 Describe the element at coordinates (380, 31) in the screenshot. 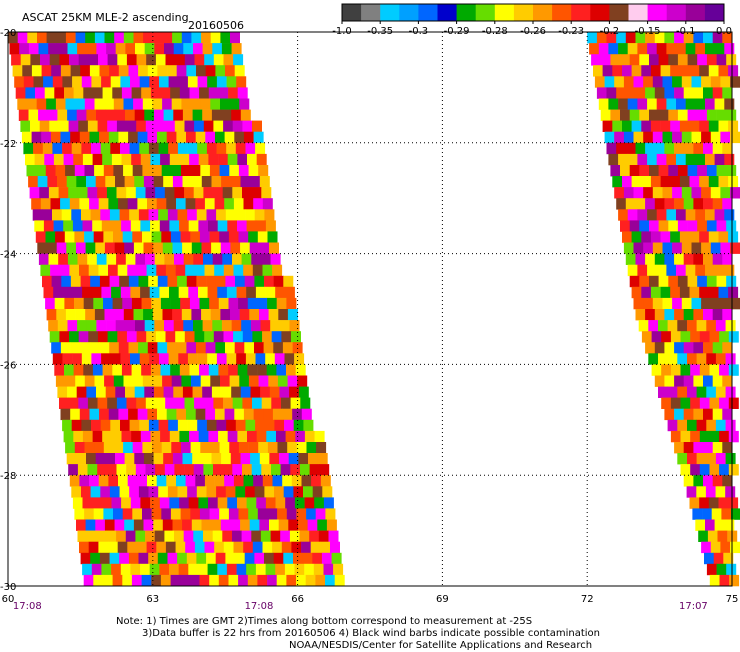

I see `colorbar-label: -0.35` at that location.